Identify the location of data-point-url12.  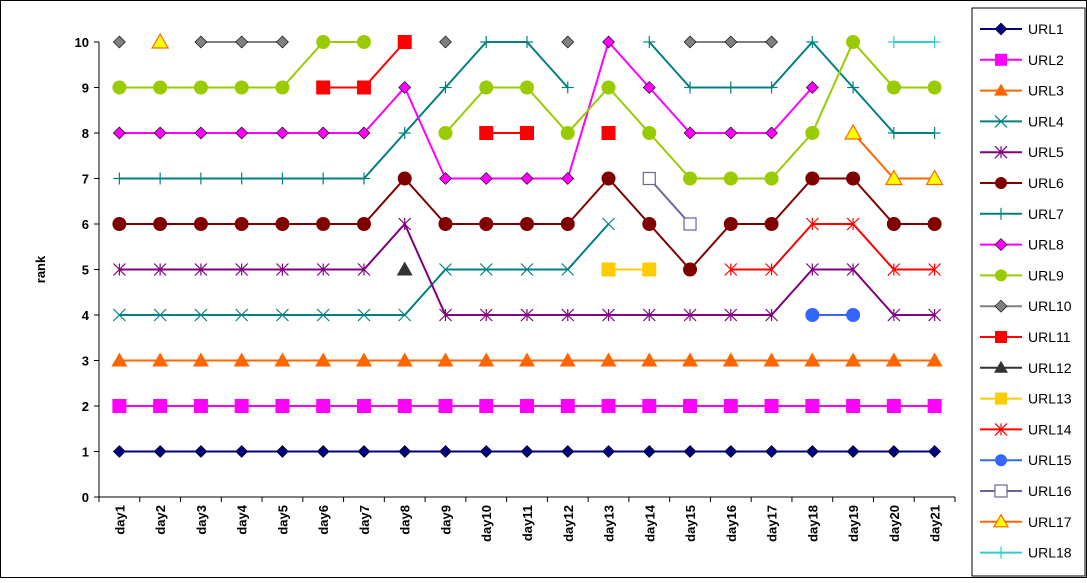
(404, 268).